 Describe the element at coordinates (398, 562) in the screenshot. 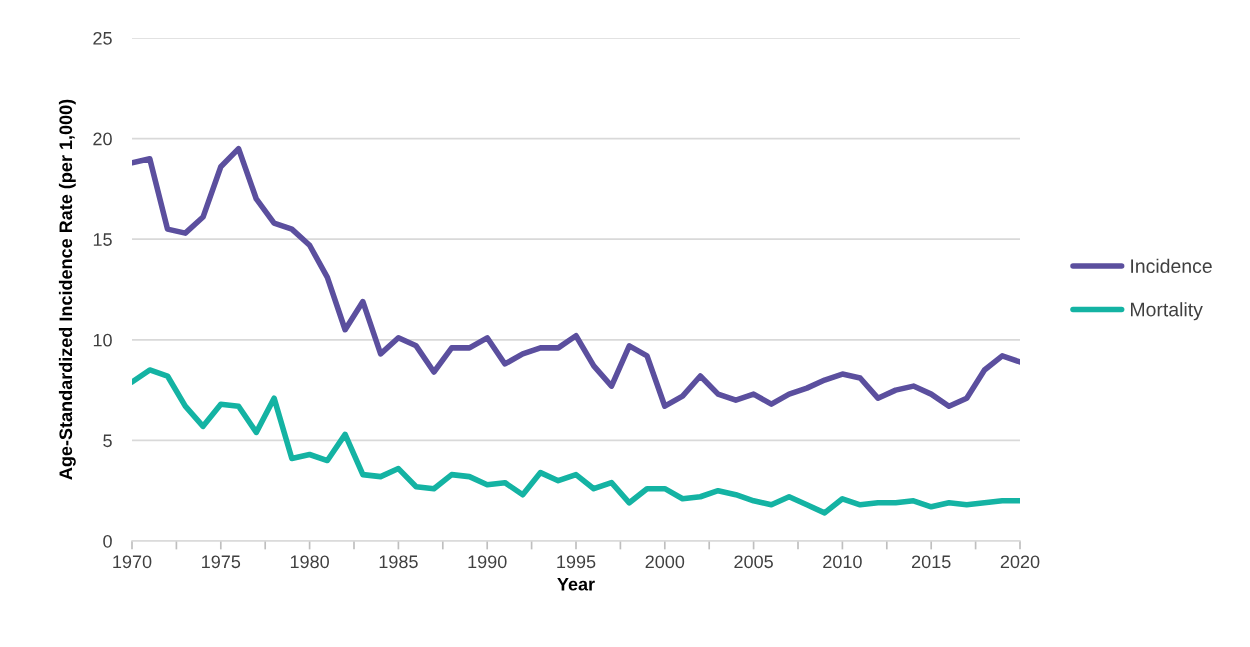

I see `x-tick-label: 1985` at that location.